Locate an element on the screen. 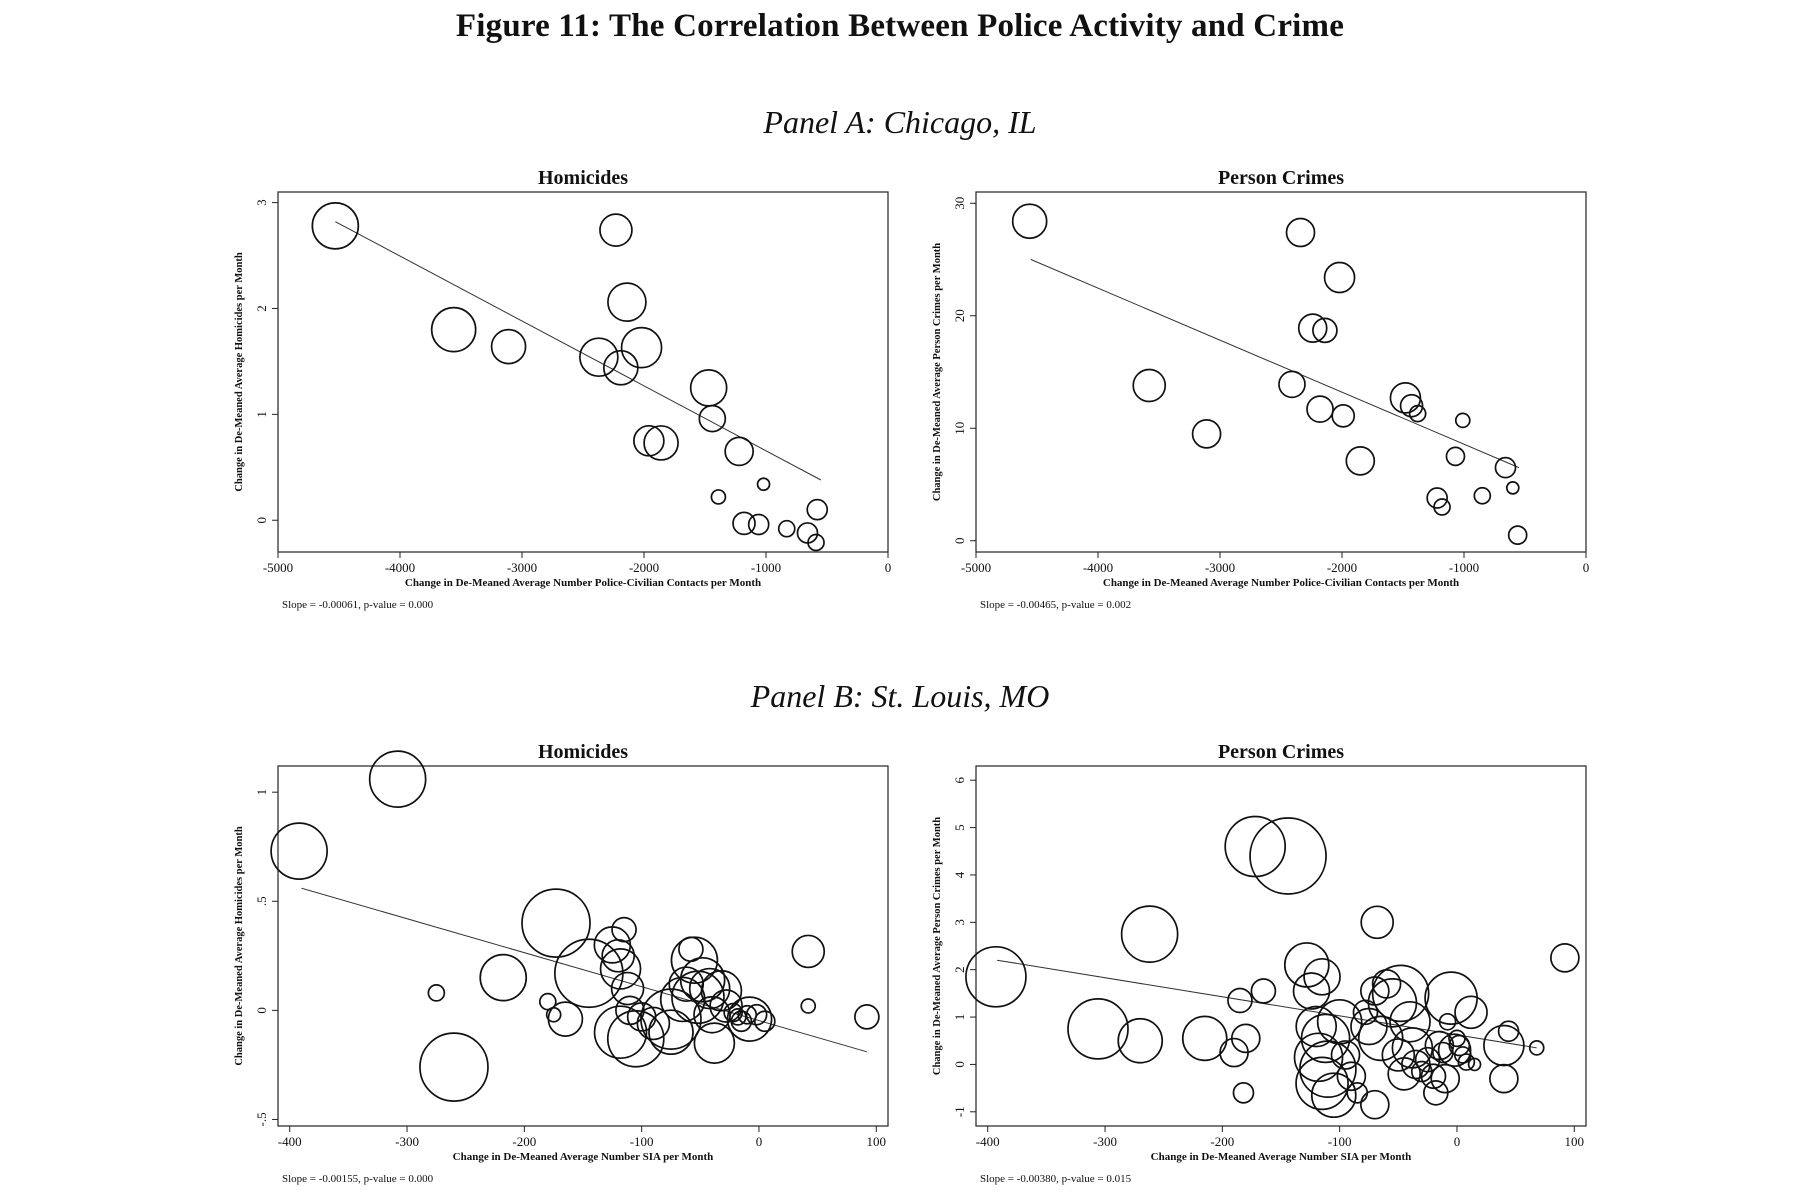  chart0-slope-note: Slope = -0.00061, p-value = 0.000 is located at coordinates (358, 605).